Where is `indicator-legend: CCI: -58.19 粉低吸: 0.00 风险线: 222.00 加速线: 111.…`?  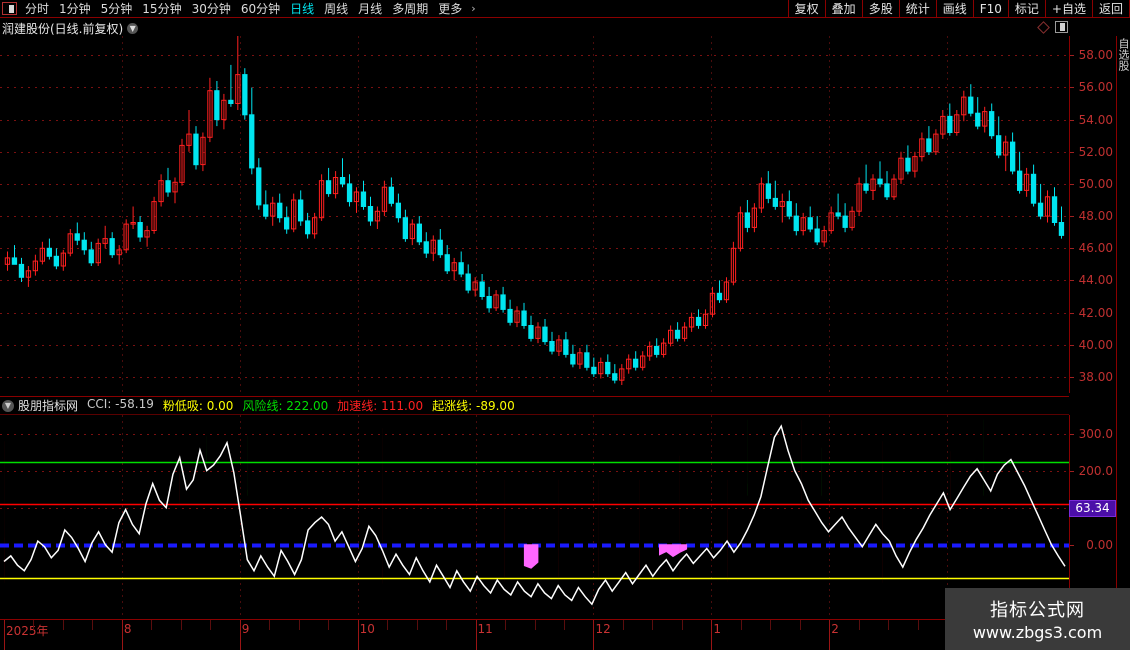 indicator-legend: CCI: -58.19 粉低吸: 0.00 风险线: 222.00 加速线: 111.… is located at coordinates (305, 405).